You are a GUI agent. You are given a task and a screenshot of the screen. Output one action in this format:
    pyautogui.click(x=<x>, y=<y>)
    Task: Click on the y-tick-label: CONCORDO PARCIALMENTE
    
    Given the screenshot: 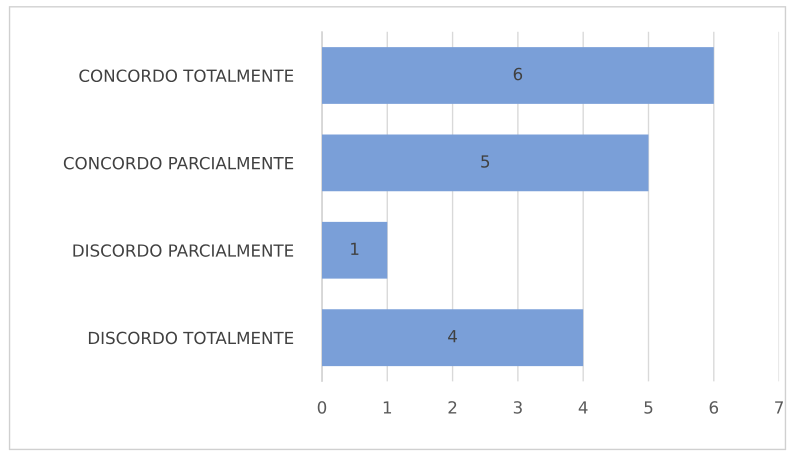 What is the action you would take?
    pyautogui.click(x=179, y=163)
    